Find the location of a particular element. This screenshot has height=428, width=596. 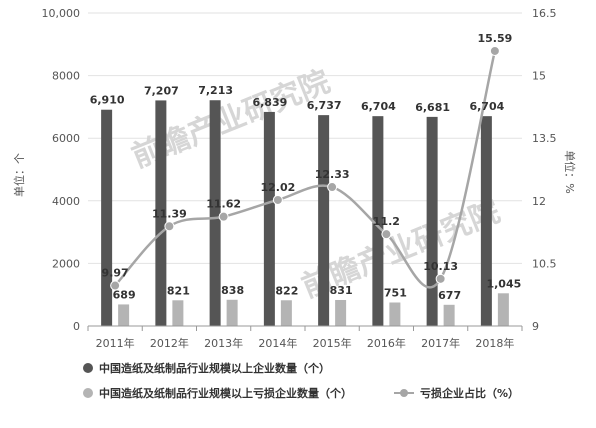

y-left-title: 单位：个 is located at coordinates (19, 175).